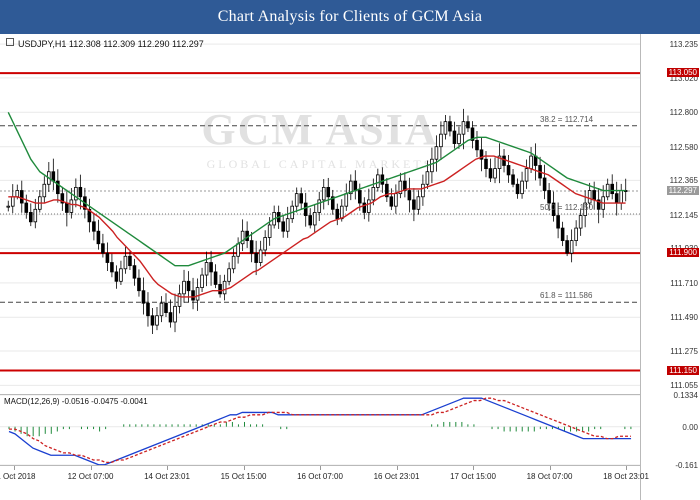 The image size is (700, 500). I want to click on fib-618-label: 61.8 = 111.586, so click(566, 296).